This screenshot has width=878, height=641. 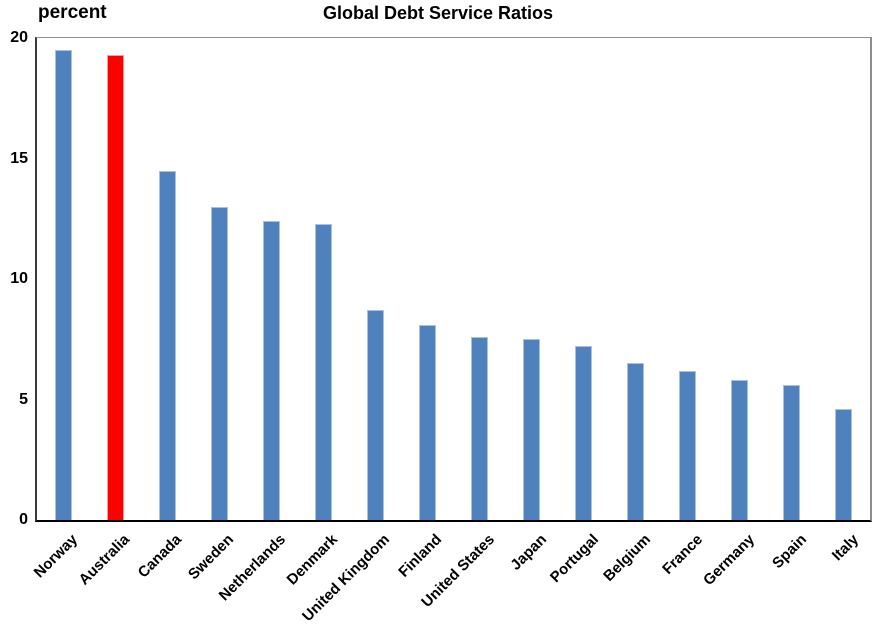 What do you see at coordinates (72, 12) in the screenshot?
I see `y-axis-title: percent` at bounding box center [72, 12].